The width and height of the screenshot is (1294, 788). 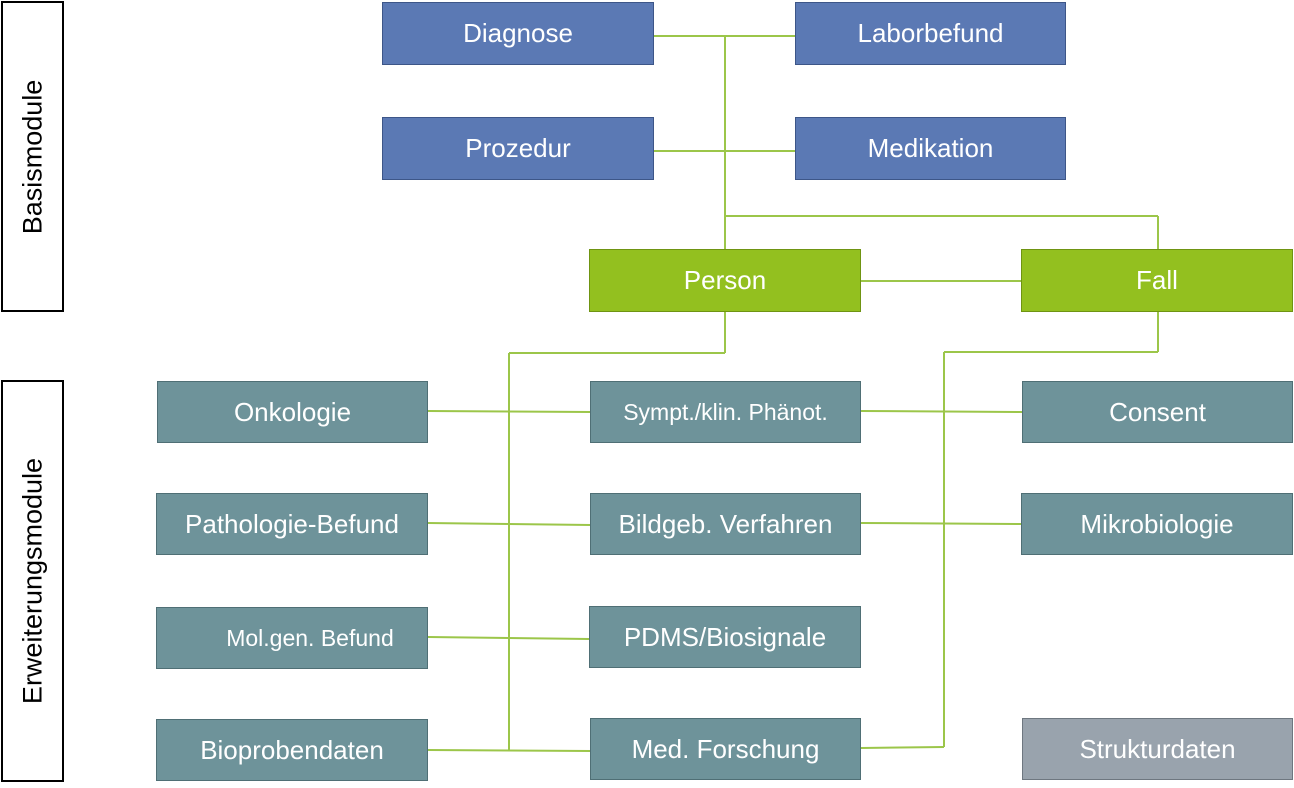 I want to click on diagnose-box: Diagnose, so click(x=518, y=33).